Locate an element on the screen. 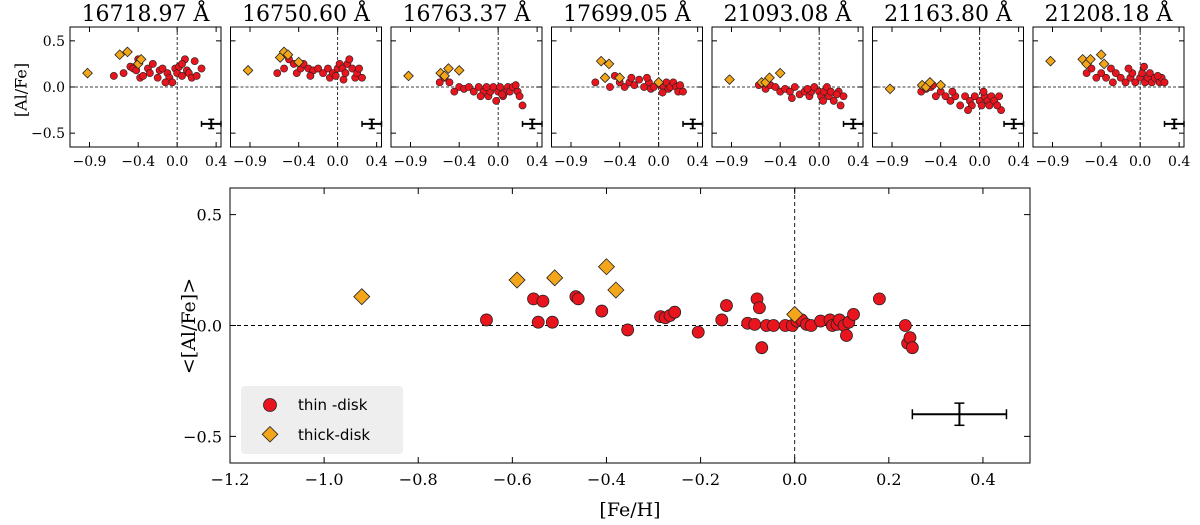 This screenshot has height=525, width=1200. y-tick-label: 0.0 is located at coordinates (54, 88).